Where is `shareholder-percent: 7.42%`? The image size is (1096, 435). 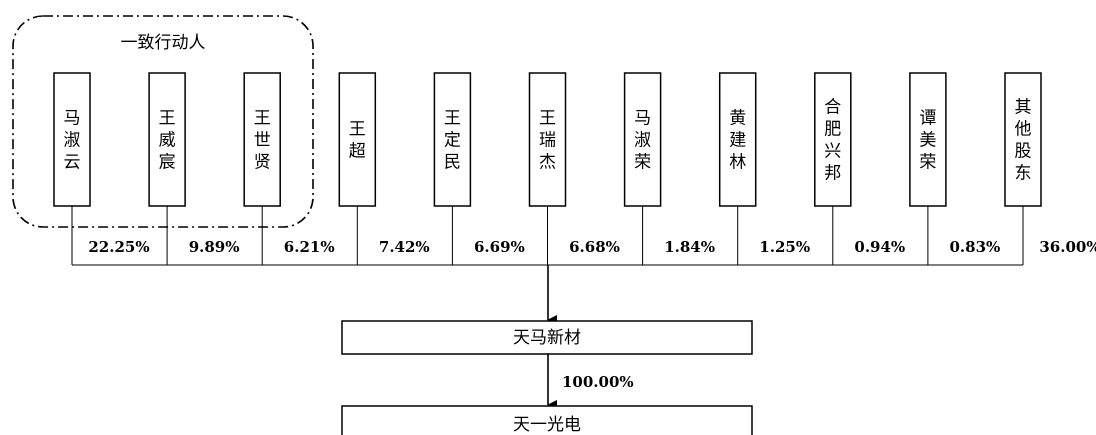
shareholder-percent: 7.42% is located at coordinates (404, 247).